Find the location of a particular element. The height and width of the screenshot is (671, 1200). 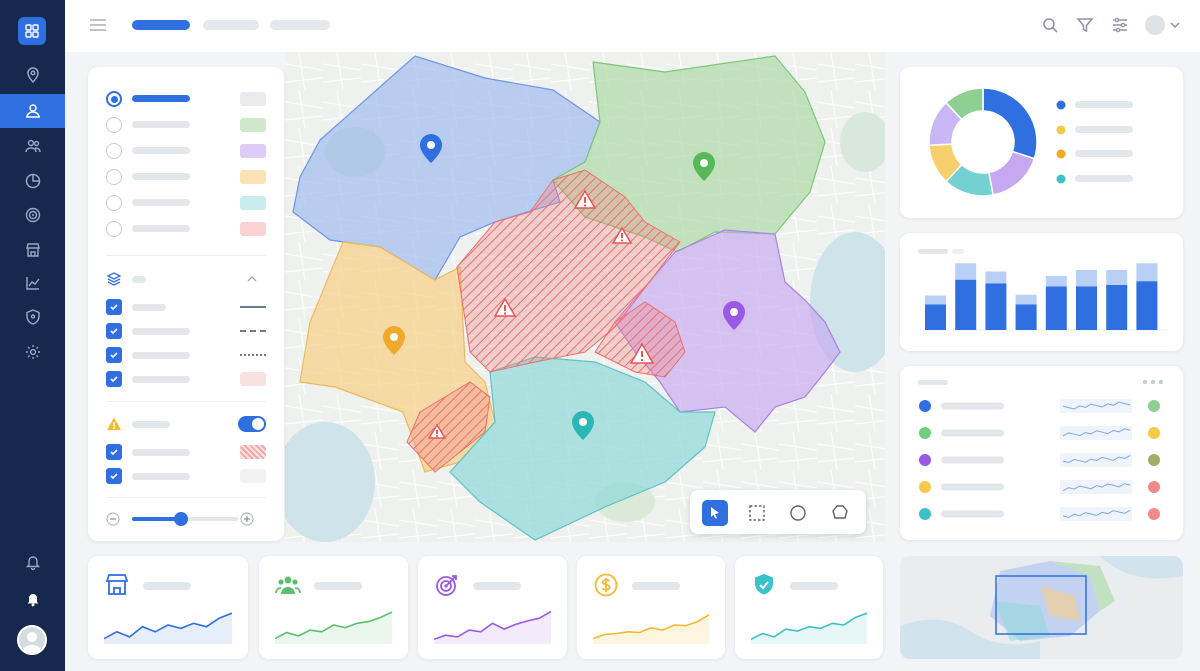

kpi-card-team is located at coordinates (333, 607).